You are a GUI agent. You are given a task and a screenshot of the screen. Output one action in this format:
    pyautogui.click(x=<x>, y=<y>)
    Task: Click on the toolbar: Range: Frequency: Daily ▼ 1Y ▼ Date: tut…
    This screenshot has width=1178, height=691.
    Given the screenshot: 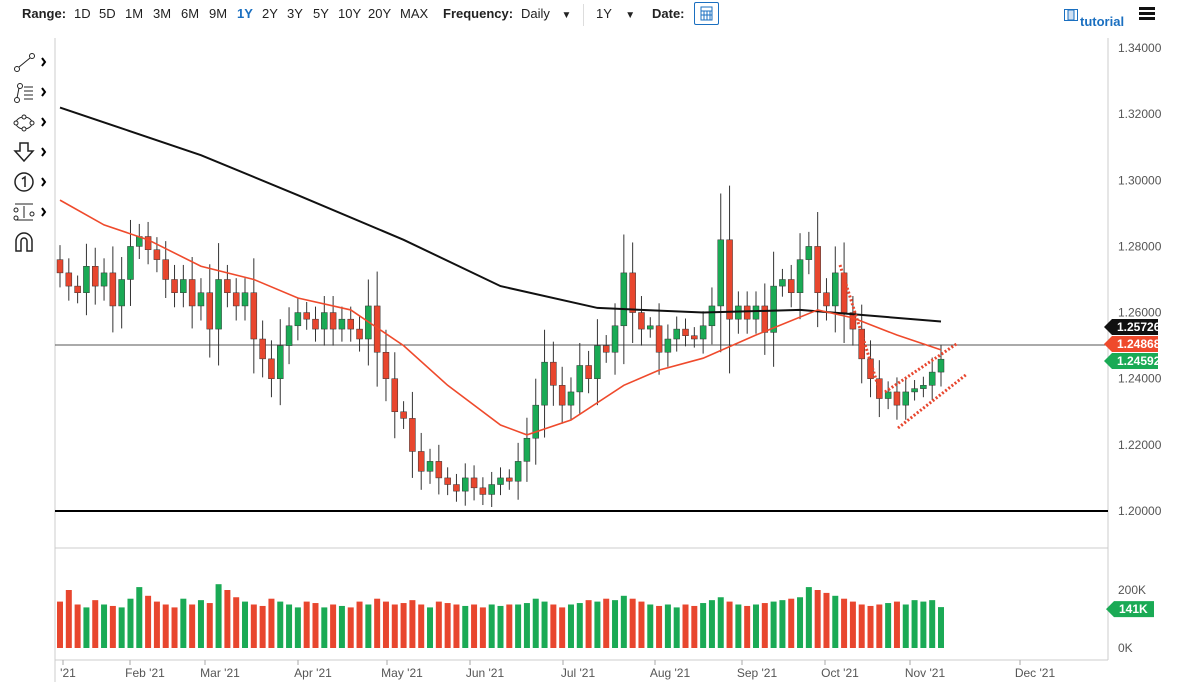 What is the action you would take?
    pyautogui.click(x=589, y=15)
    